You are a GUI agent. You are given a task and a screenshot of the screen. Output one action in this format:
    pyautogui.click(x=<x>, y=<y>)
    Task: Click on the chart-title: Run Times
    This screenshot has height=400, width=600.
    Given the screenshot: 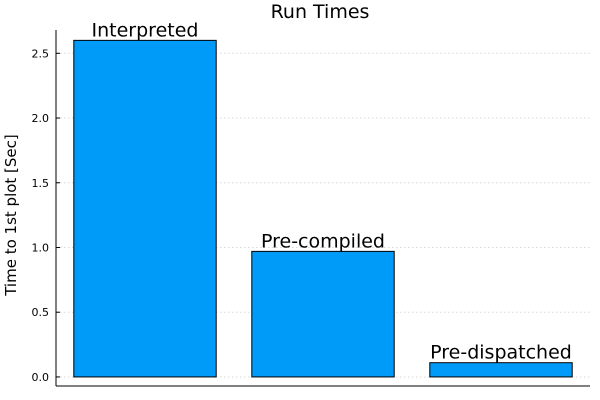 What is the action you would take?
    pyautogui.click(x=320, y=12)
    